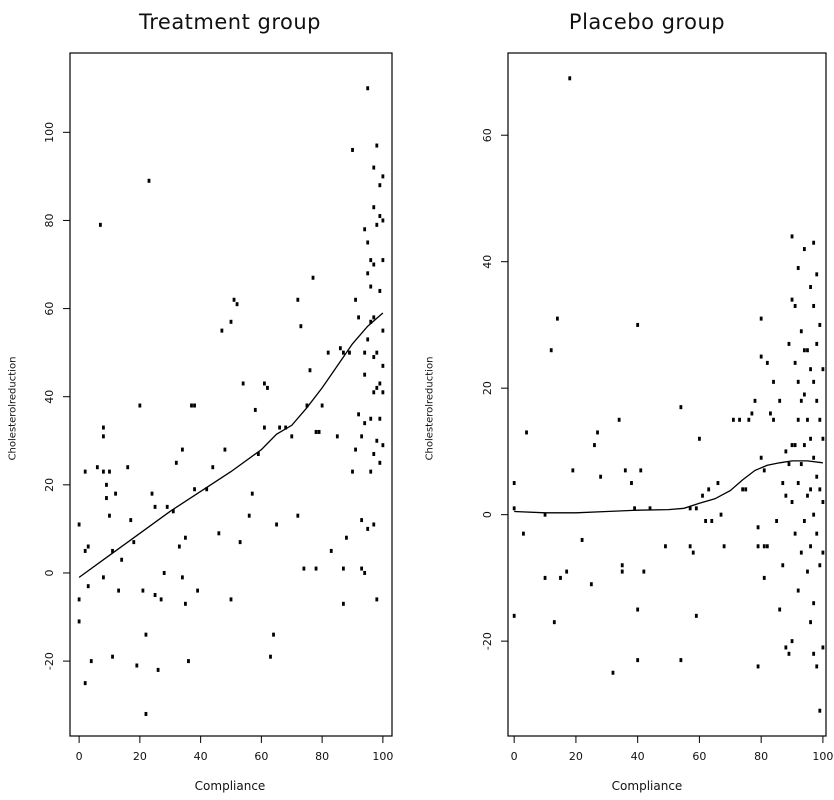 The image size is (834, 800). What do you see at coordinates (668, 487) in the screenshot?
I see `smooth-trend-line` at bounding box center [668, 487].